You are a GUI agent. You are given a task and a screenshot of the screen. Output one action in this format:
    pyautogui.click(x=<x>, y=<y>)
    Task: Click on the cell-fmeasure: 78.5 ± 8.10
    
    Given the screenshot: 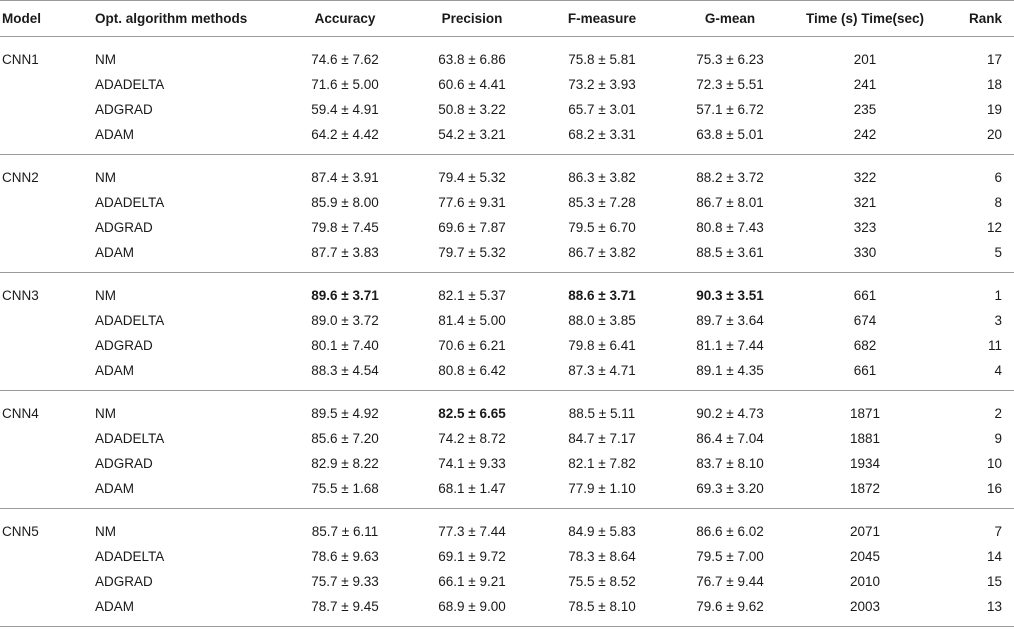 What is the action you would take?
    pyautogui.click(x=602, y=606)
    